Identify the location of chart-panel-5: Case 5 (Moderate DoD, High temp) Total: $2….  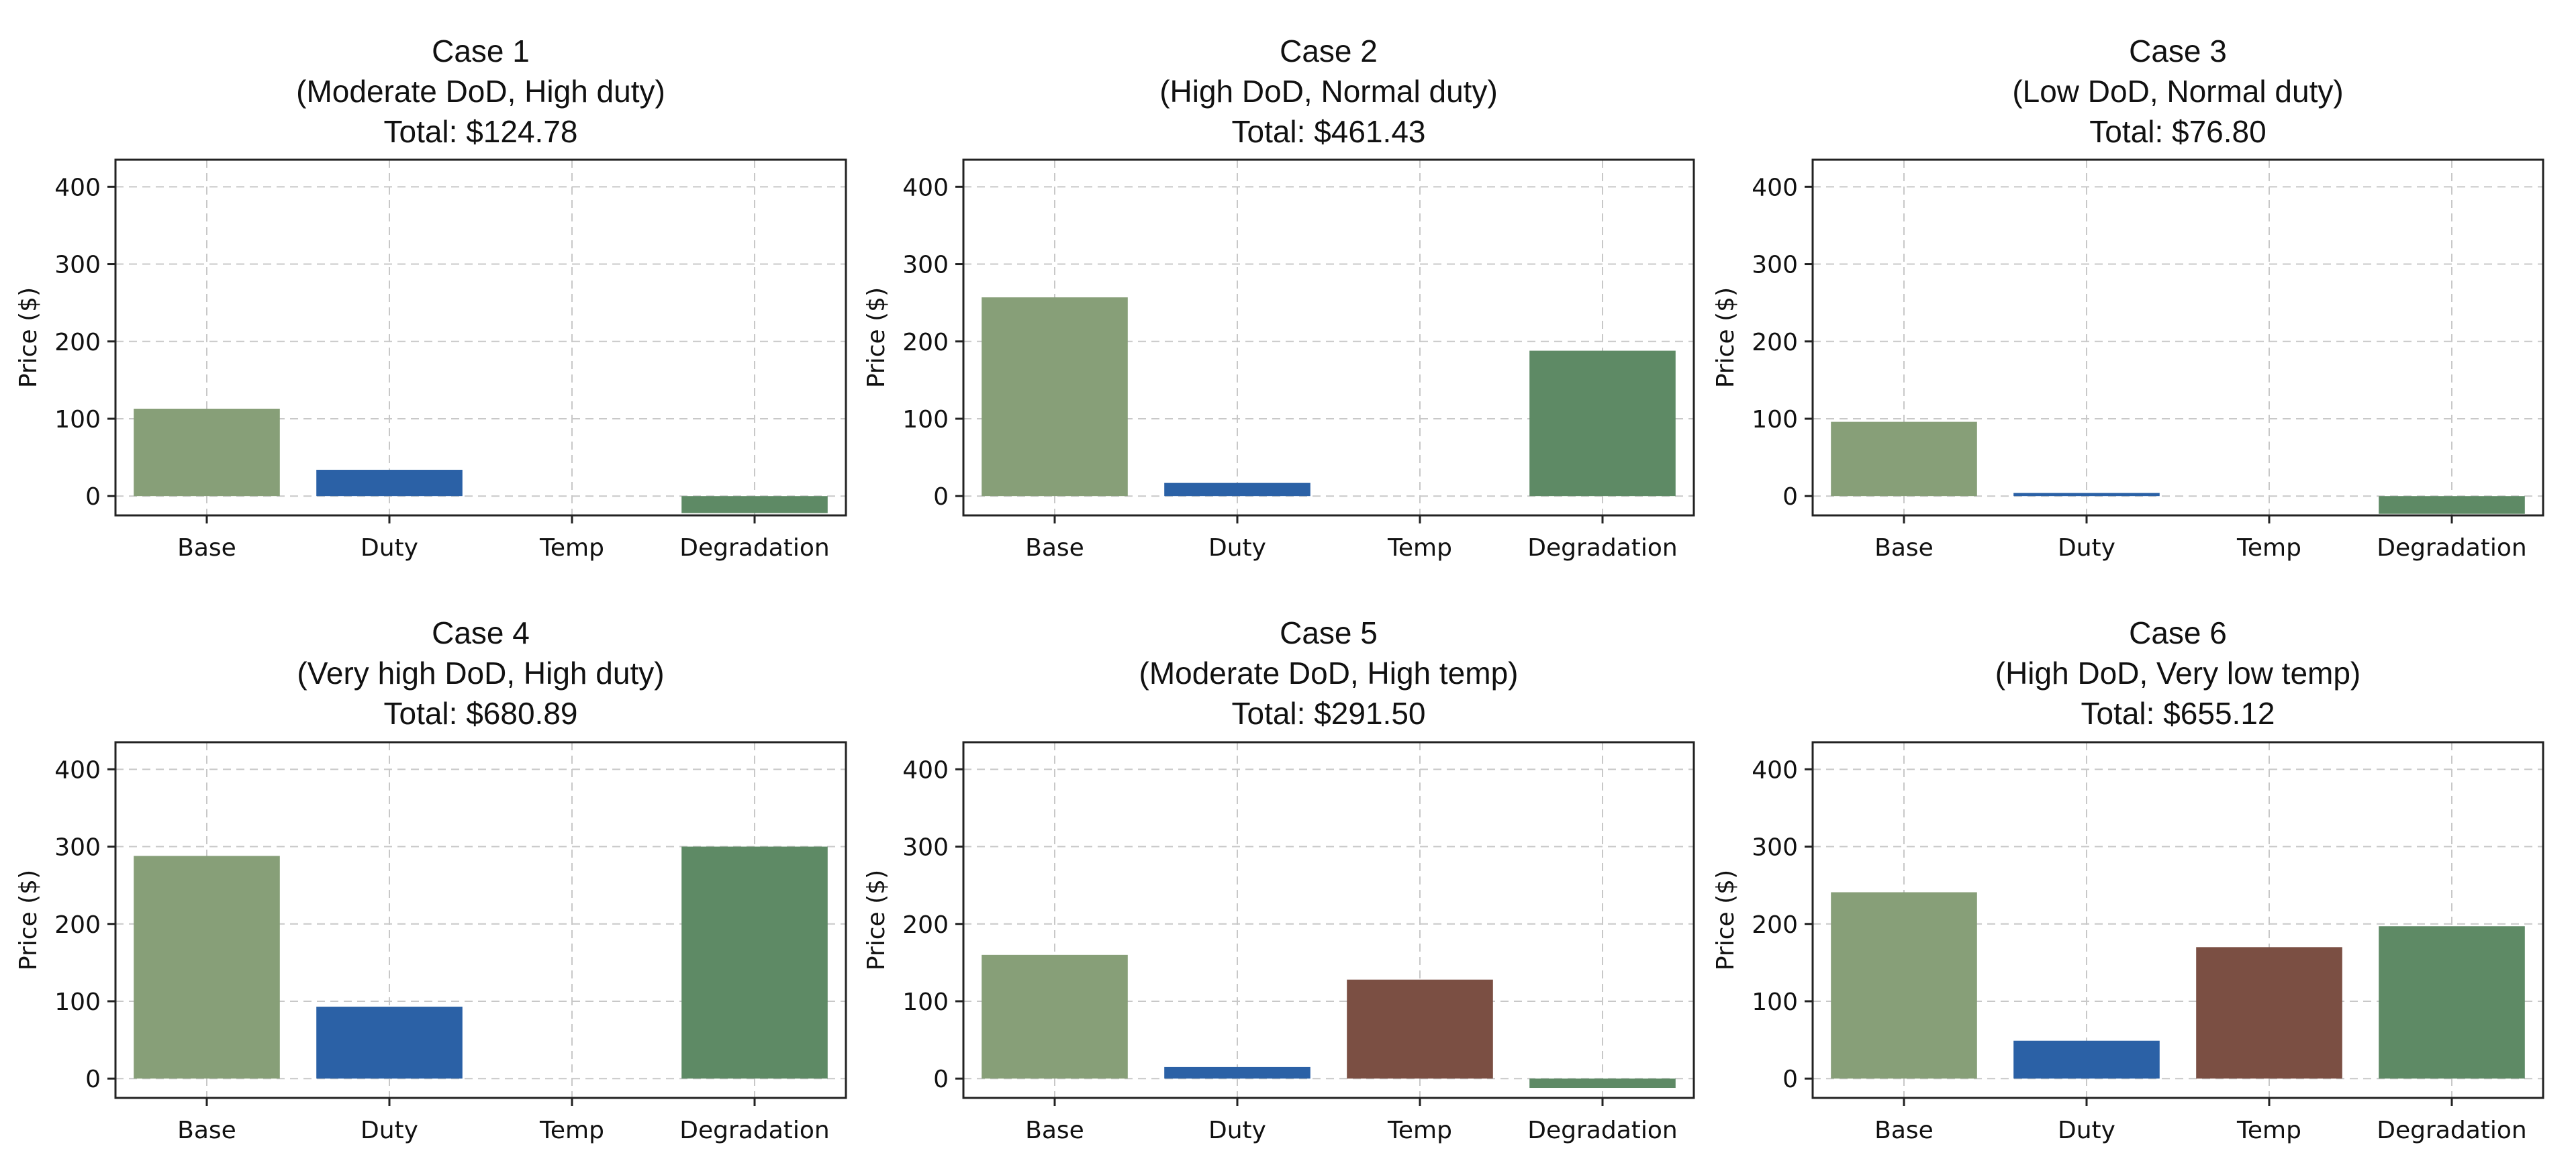
(1279, 879).